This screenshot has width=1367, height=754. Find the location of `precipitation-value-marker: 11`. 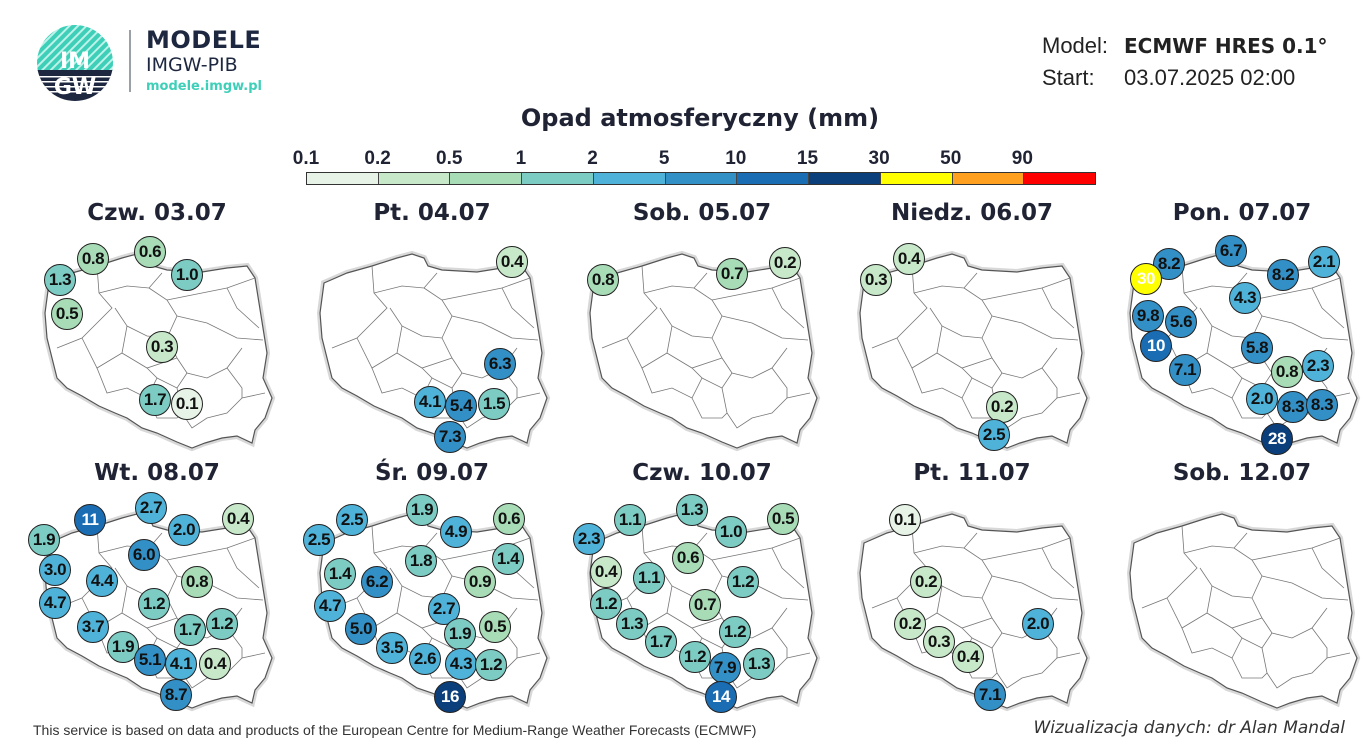

precipitation-value-marker: 11 is located at coordinates (90, 520).